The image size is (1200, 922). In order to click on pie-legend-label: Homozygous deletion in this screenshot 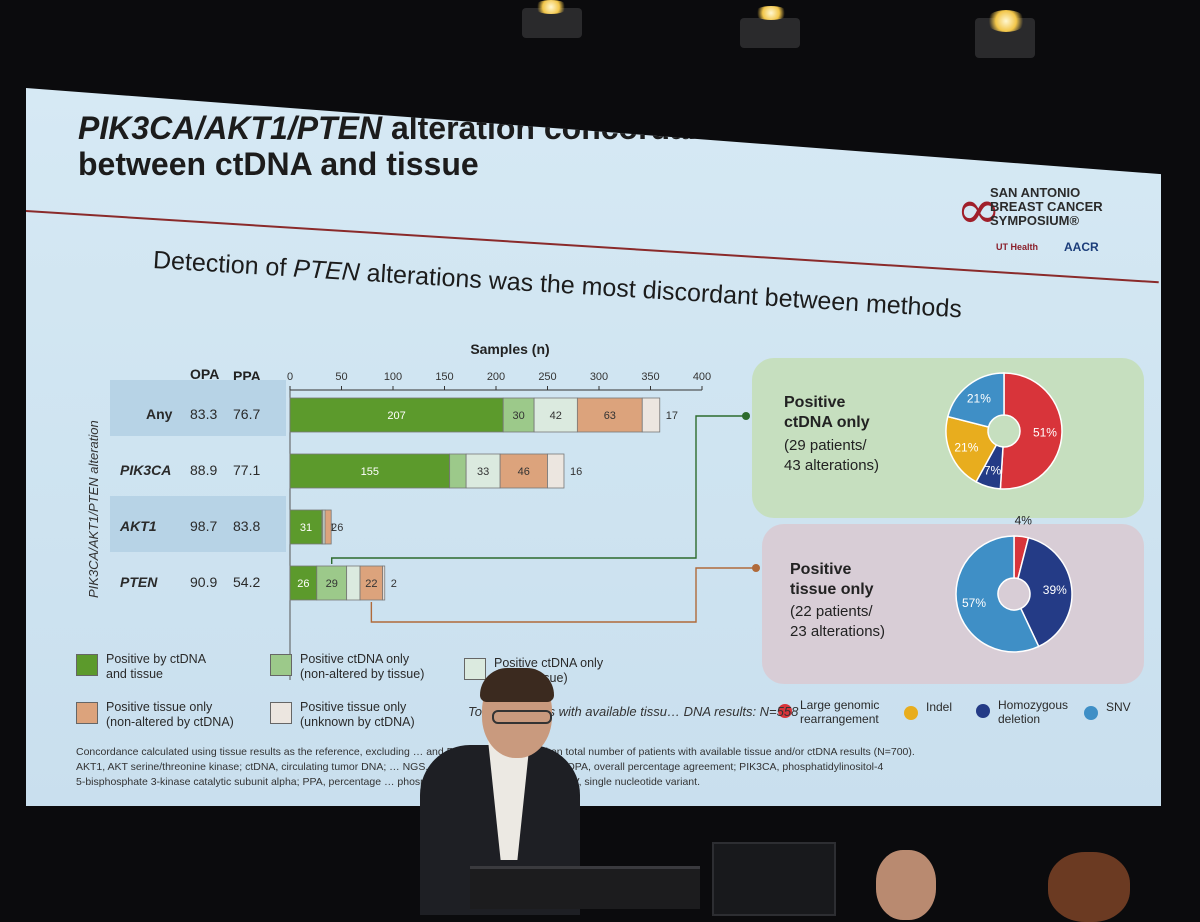, I will do `click(1033, 712)`.